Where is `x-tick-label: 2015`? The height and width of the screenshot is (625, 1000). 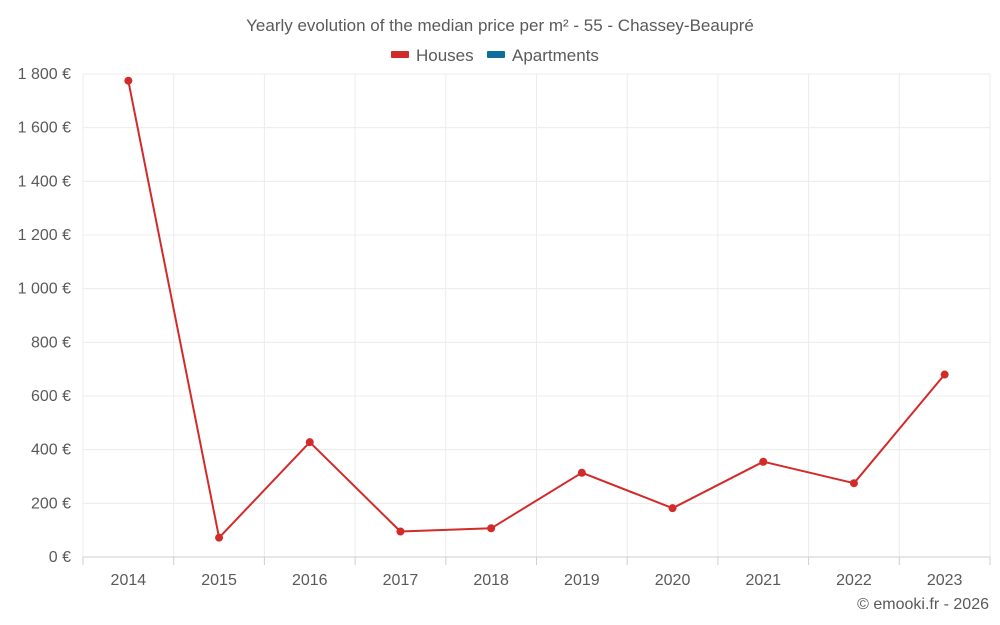 x-tick-label: 2015 is located at coordinates (219, 580).